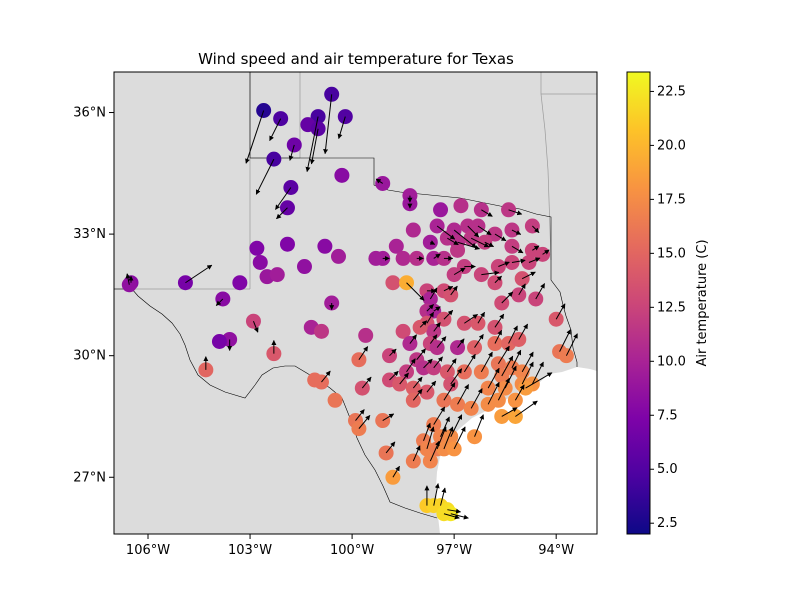  I want to click on colorbar-tick-label: 17.5, so click(671, 199).